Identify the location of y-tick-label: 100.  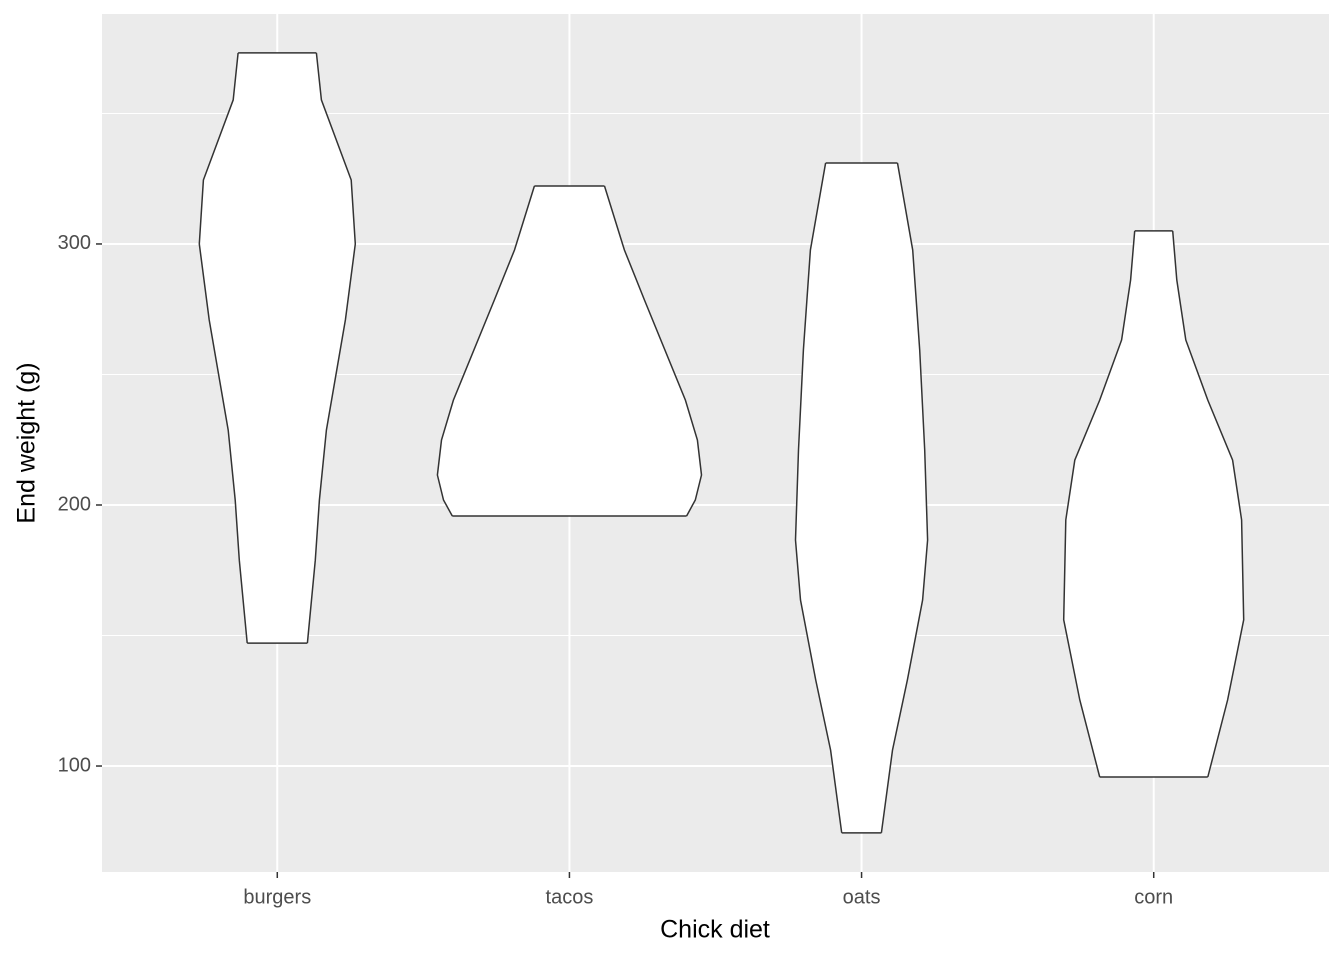
(74, 765).